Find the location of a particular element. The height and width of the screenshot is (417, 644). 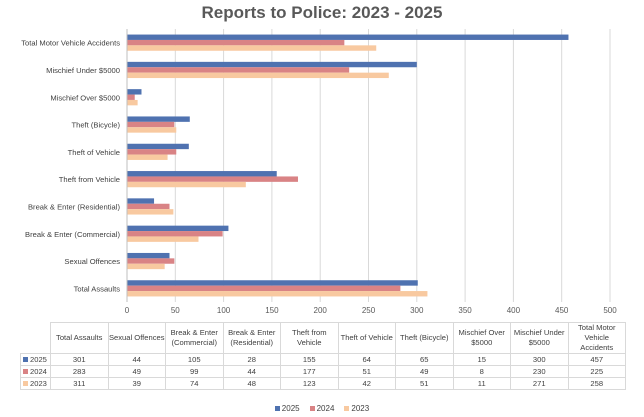

table-cell: 28 is located at coordinates (251, 359).